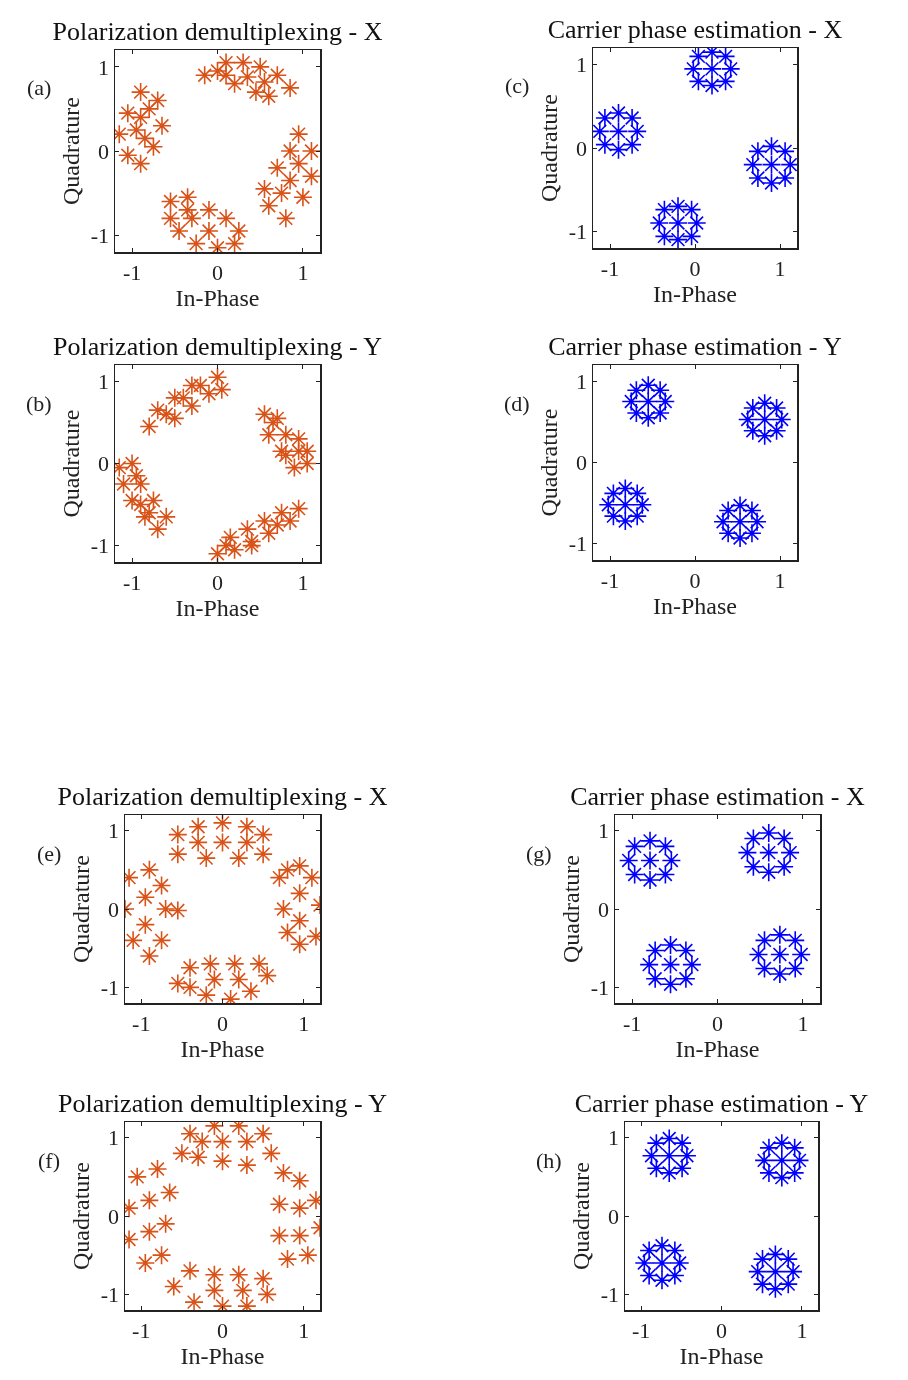 Image resolution: width=908 pixels, height=1380 pixels. Describe the element at coordinates (695, 346) in the screenshot. I see `chart-title: Carrier phase estimation - Y` at that location.